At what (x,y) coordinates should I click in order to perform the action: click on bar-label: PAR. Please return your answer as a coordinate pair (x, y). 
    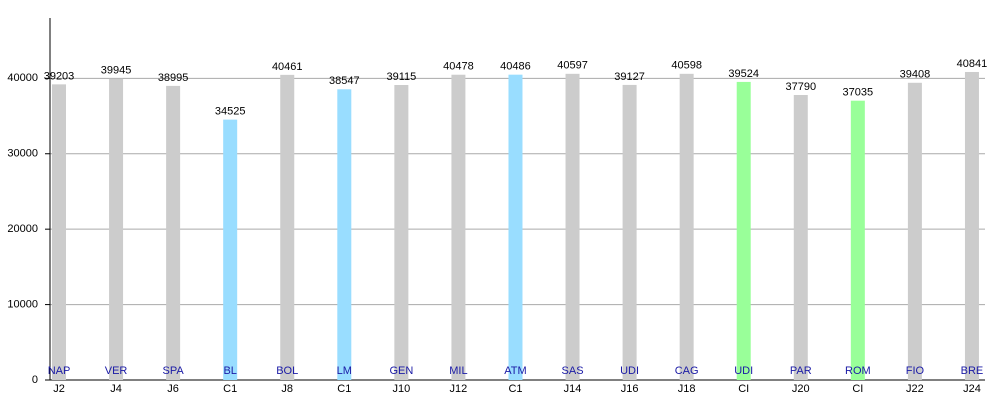
    Looking at the image, I should click on (801, 371).